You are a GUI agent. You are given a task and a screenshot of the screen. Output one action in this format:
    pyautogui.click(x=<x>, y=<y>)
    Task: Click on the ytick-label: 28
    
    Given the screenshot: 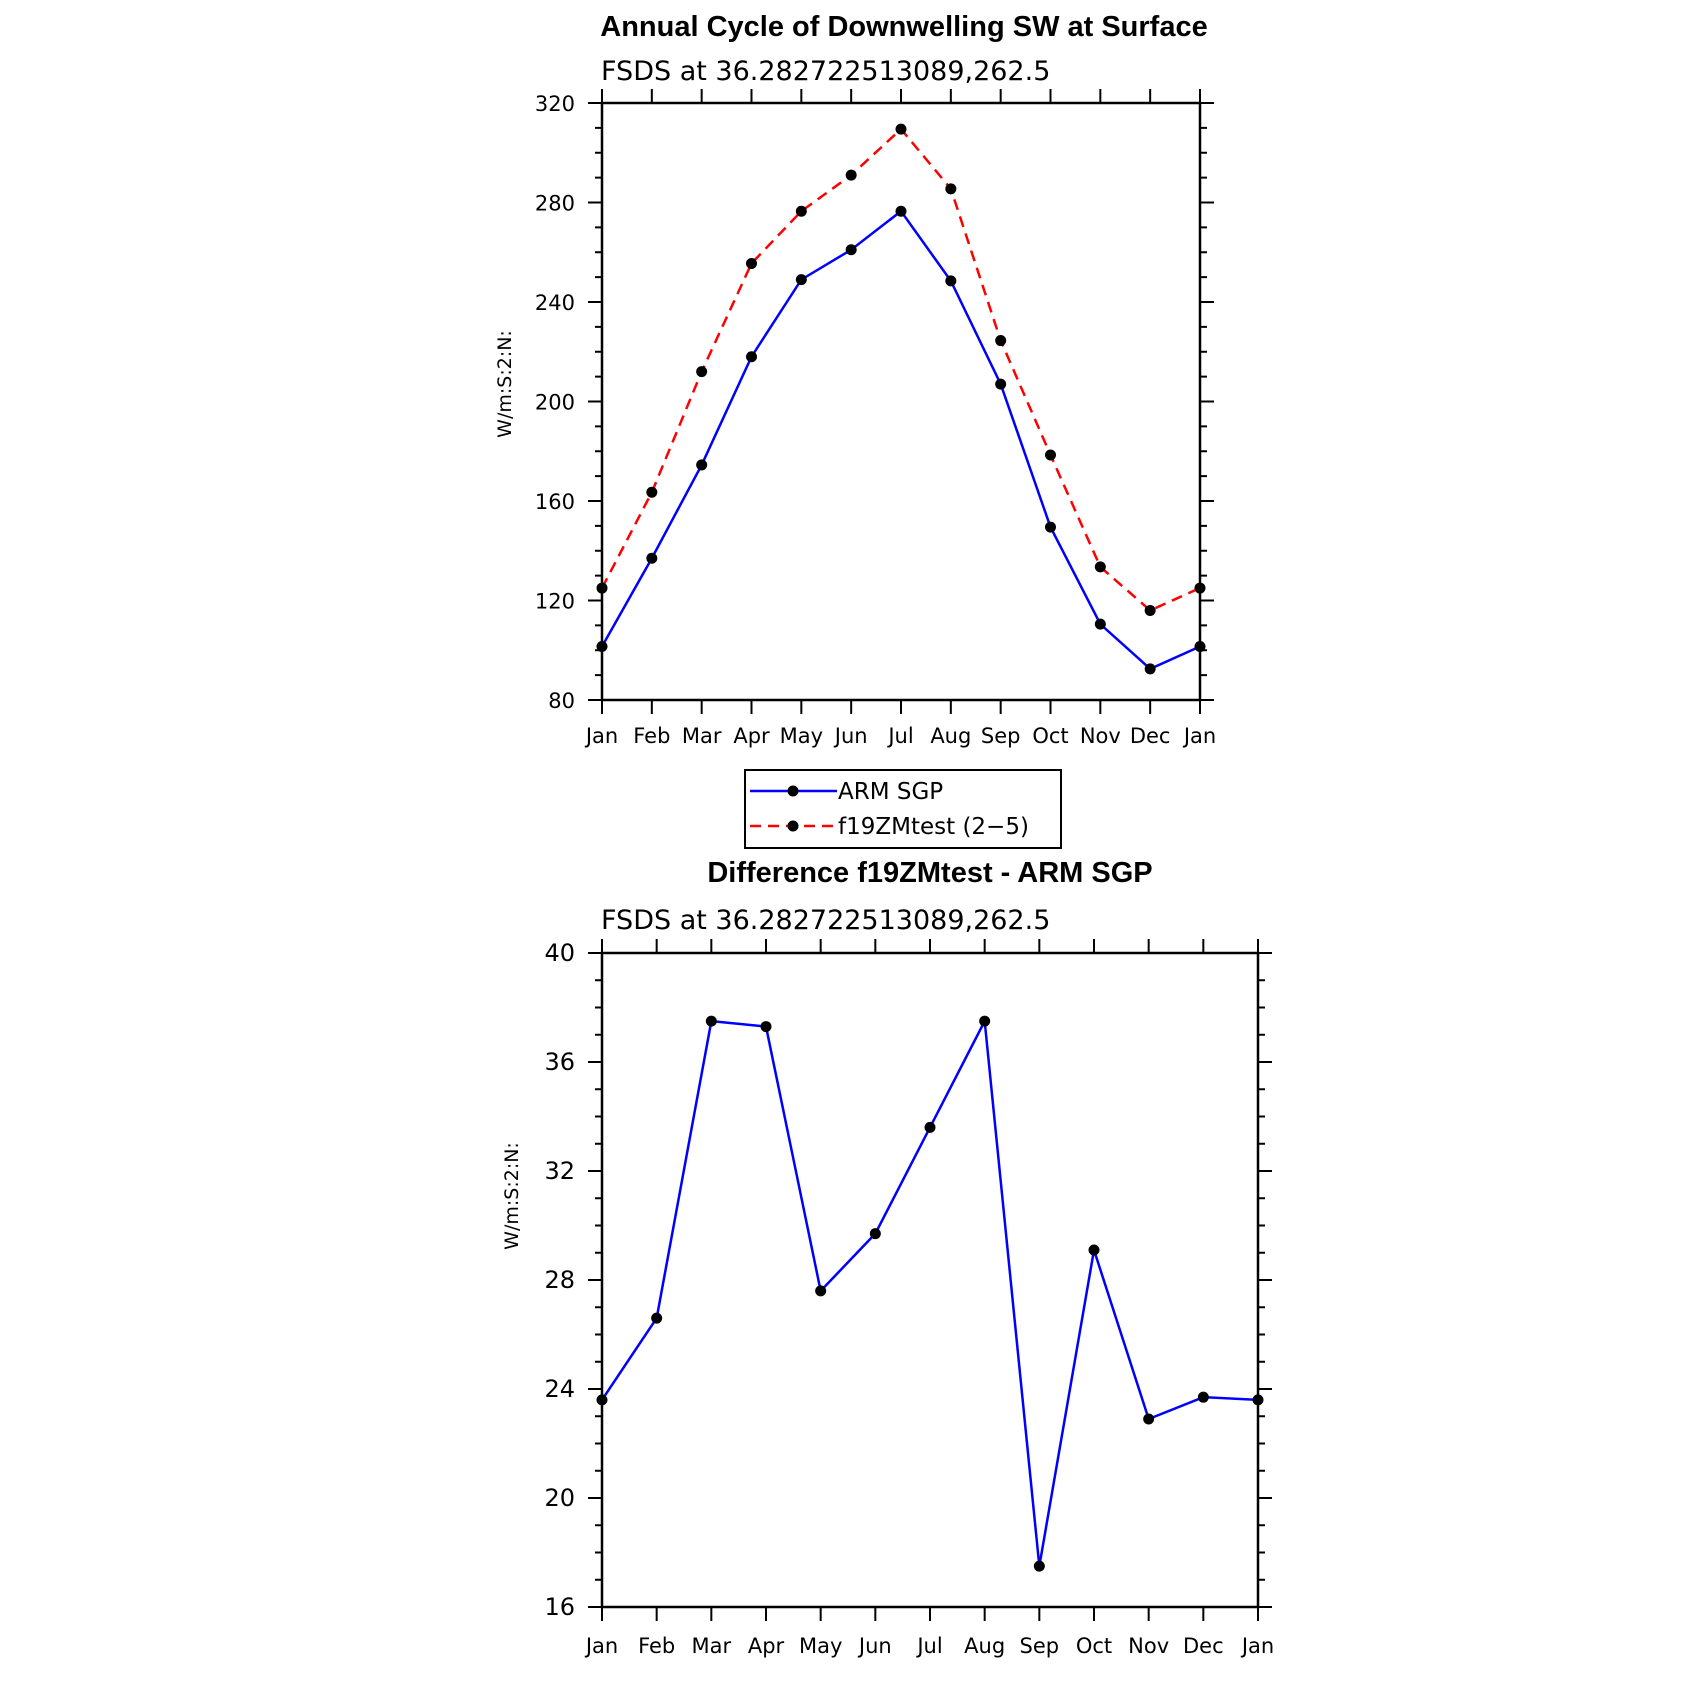 What is the action you would take?
    pyautogui.click(x=559, y=1280)
    